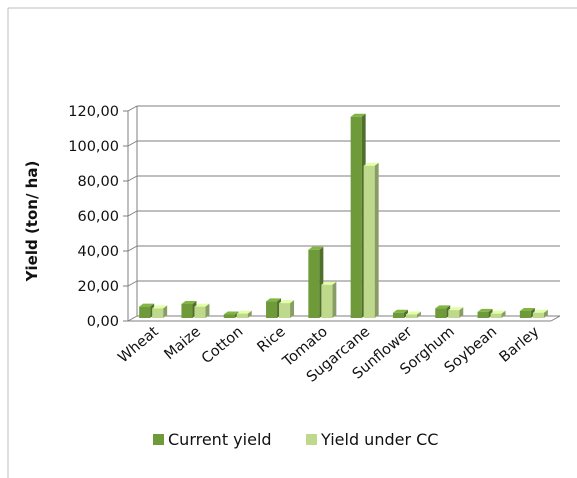 This screenshot has height=478, width=577. Describe the element at coordinates (98, 217) in the screenshot. I see `y-tick-label: 60,00` at that location.